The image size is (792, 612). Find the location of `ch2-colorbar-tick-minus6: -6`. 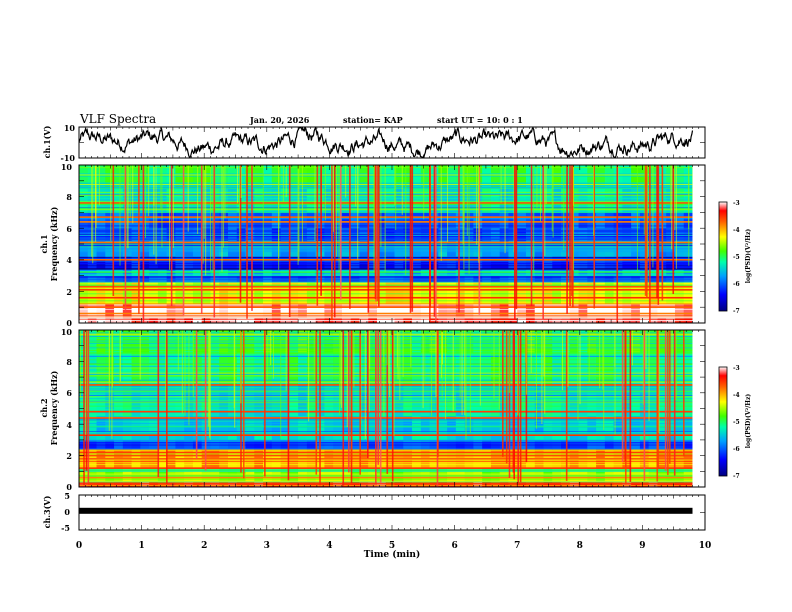

ch2-colorbar-tick-minus6: -6 is located at coordinates (736, 449).